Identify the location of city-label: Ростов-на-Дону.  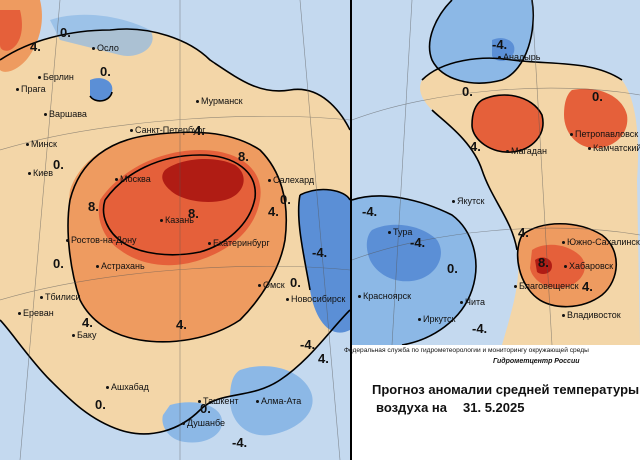
(101, 240).